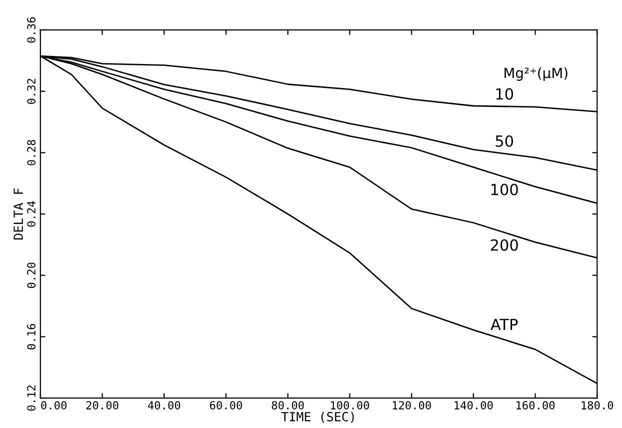  Describe the element at coordinates (504, 190) in the screenshot. I see `series-label: 100` at that location.